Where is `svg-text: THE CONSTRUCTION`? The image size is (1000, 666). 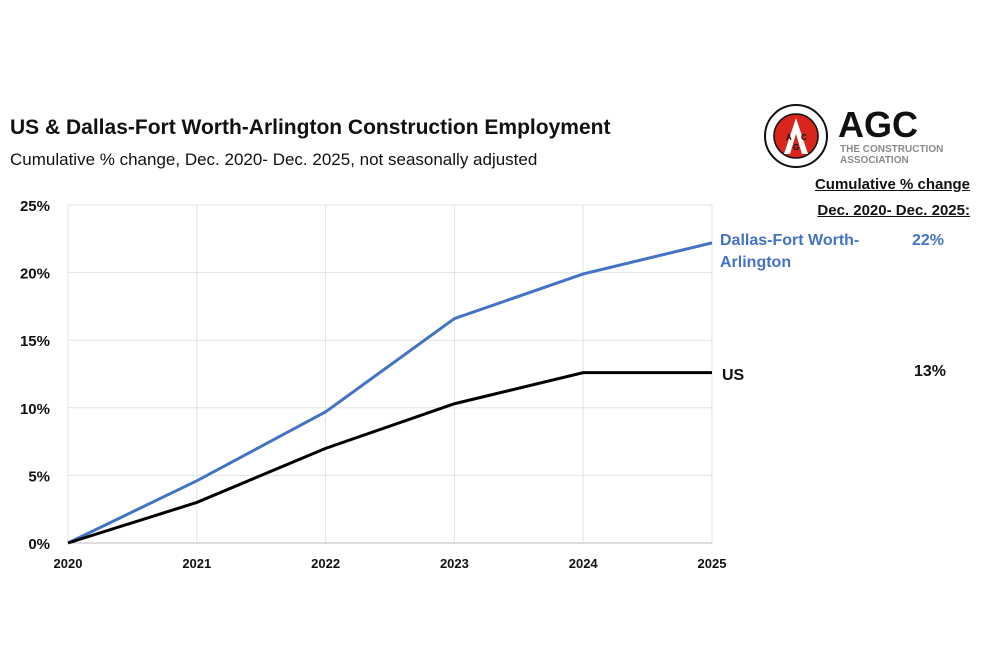
svg-text: THE CONSTRUCTION is located at coordinates (891, 149).